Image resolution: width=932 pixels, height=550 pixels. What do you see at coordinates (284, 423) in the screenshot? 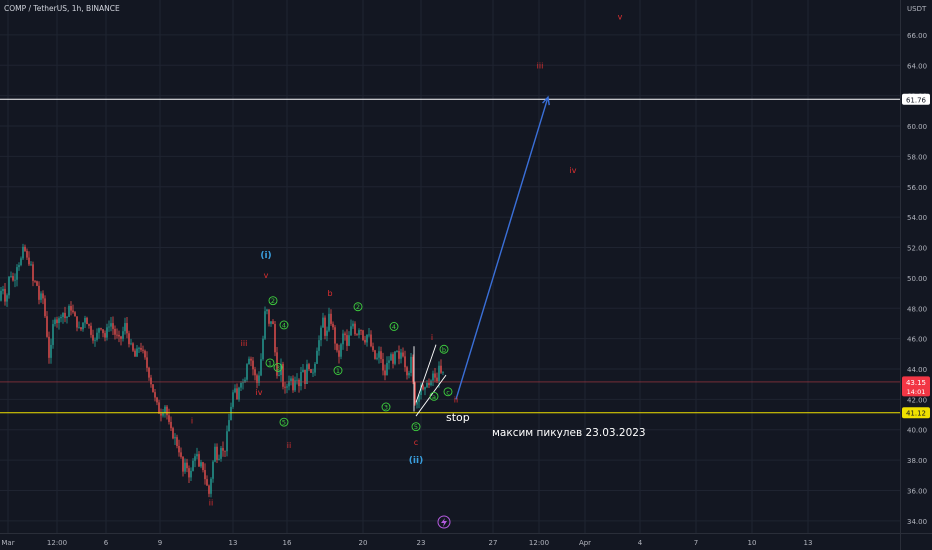
I see `circle-label-text: 5` at bounding box center [284, 423].